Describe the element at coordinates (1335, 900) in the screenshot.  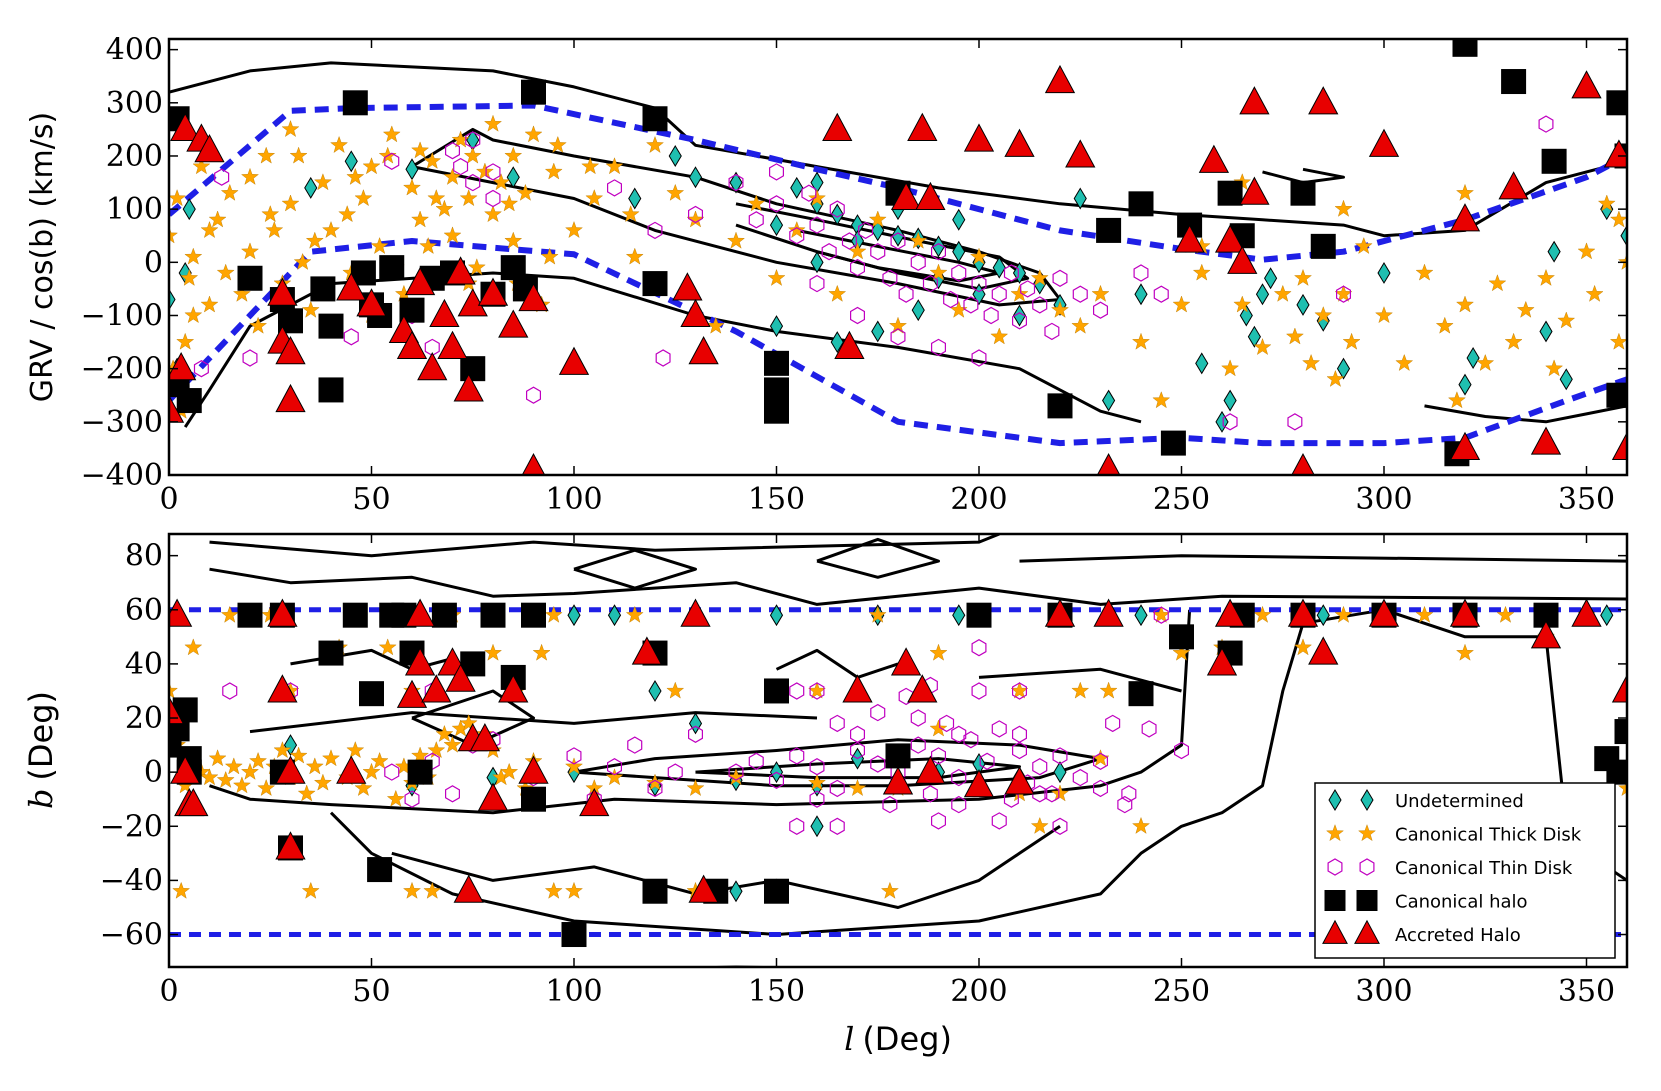
I see `legend-marker-square` at that location.